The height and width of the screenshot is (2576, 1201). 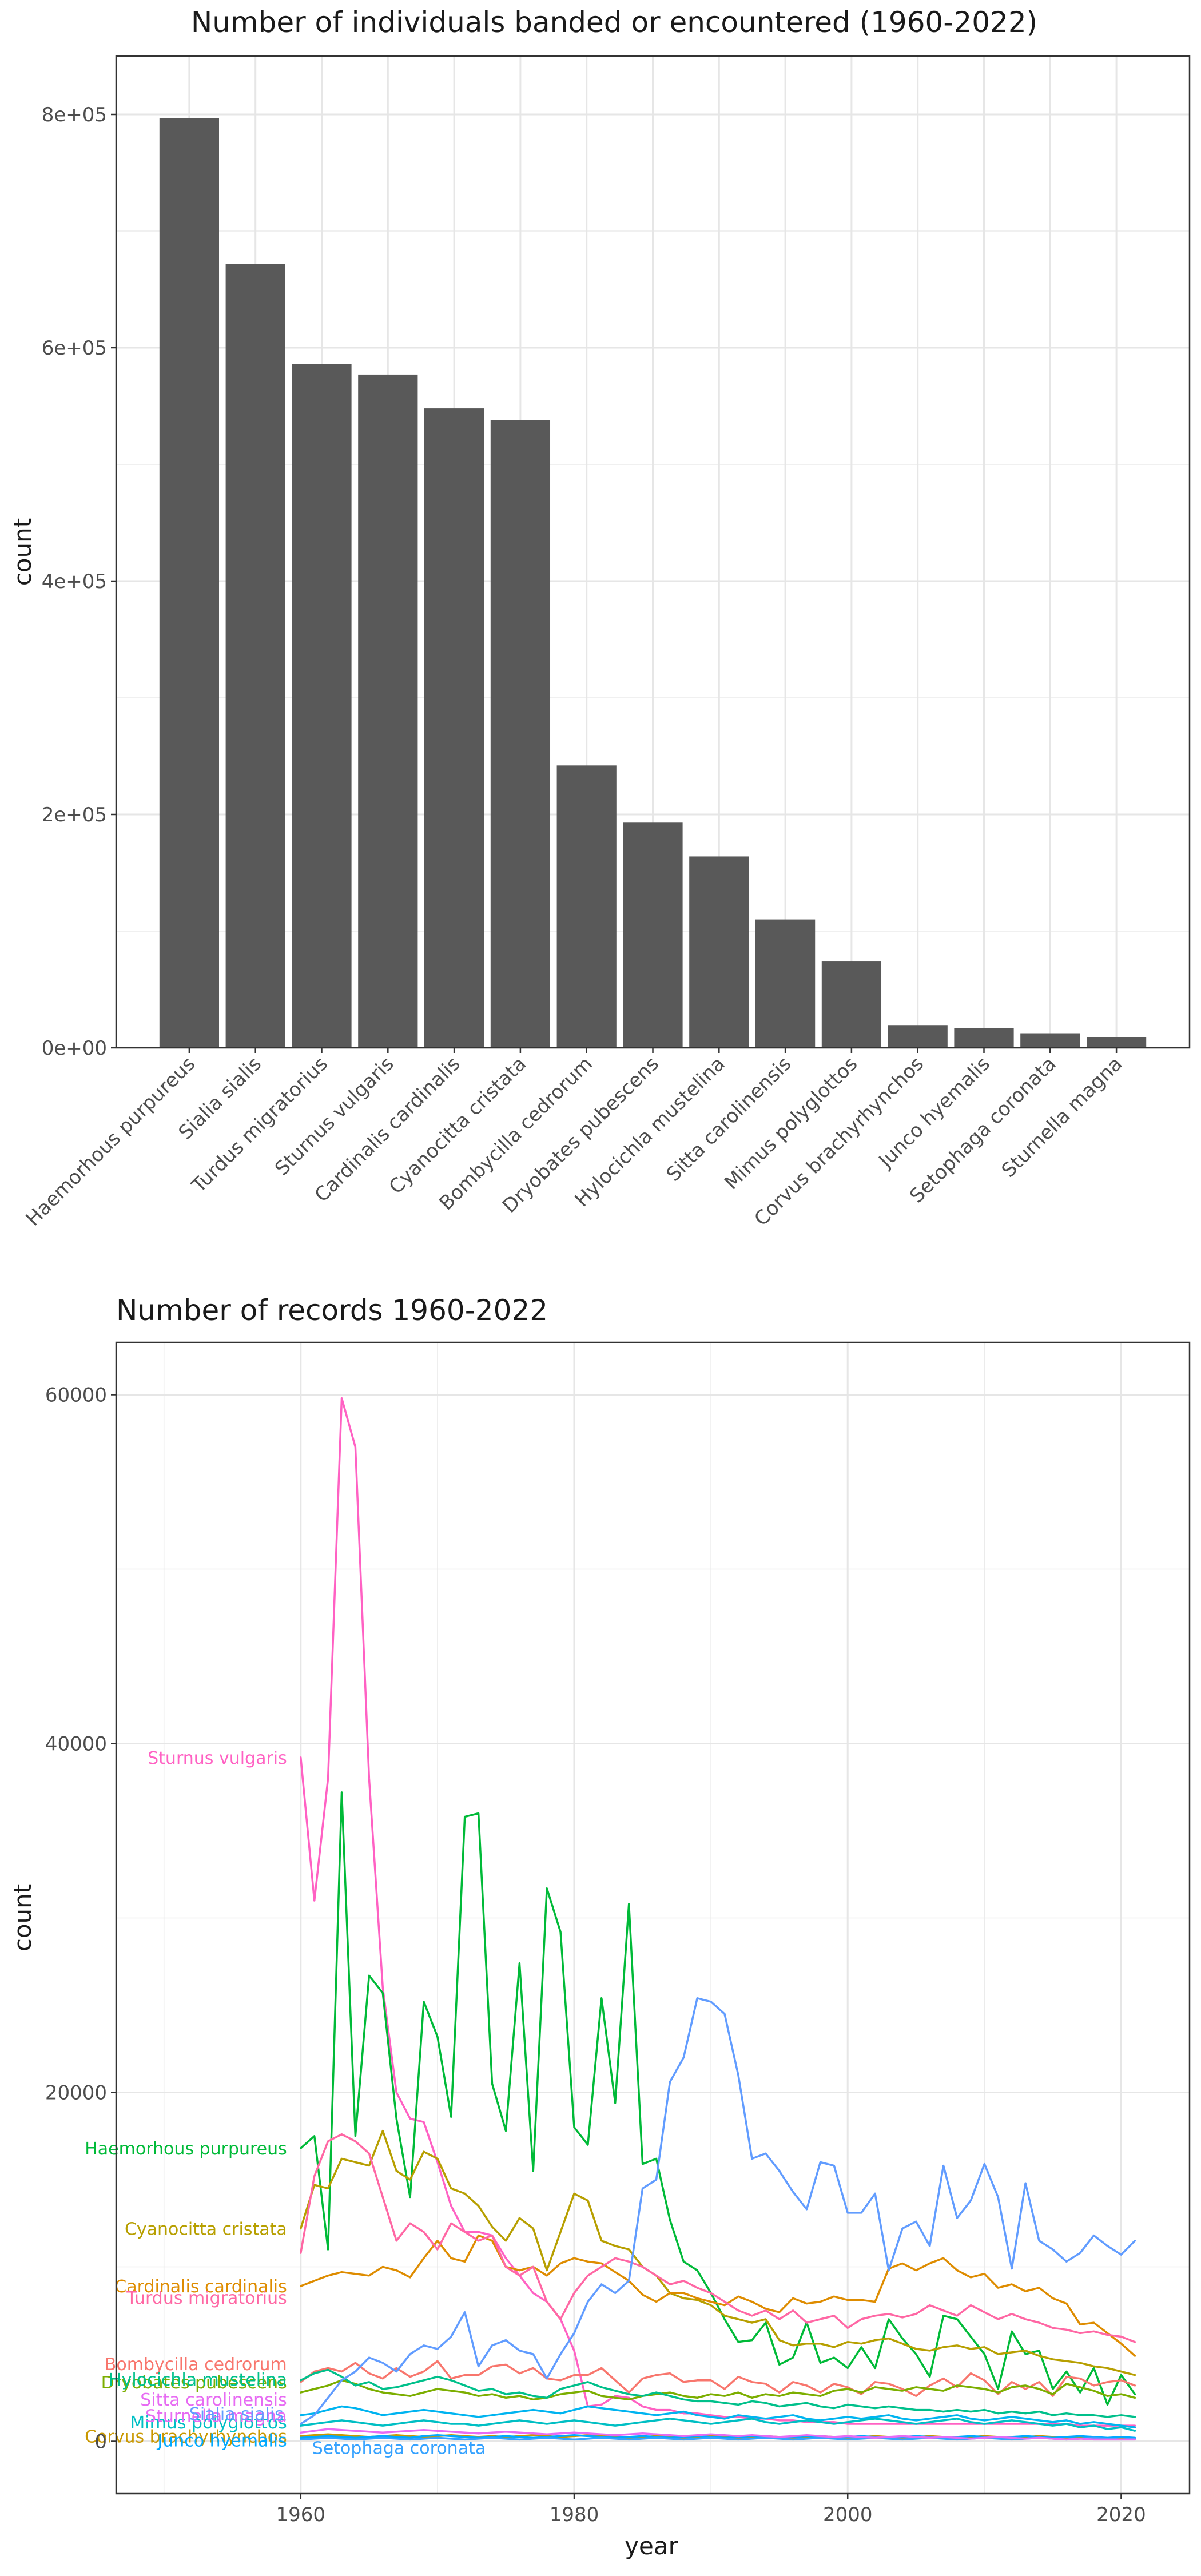 I want to click on bar-chart-x-tick-label: Junco hyemalis, so click(x=935, y=1112).